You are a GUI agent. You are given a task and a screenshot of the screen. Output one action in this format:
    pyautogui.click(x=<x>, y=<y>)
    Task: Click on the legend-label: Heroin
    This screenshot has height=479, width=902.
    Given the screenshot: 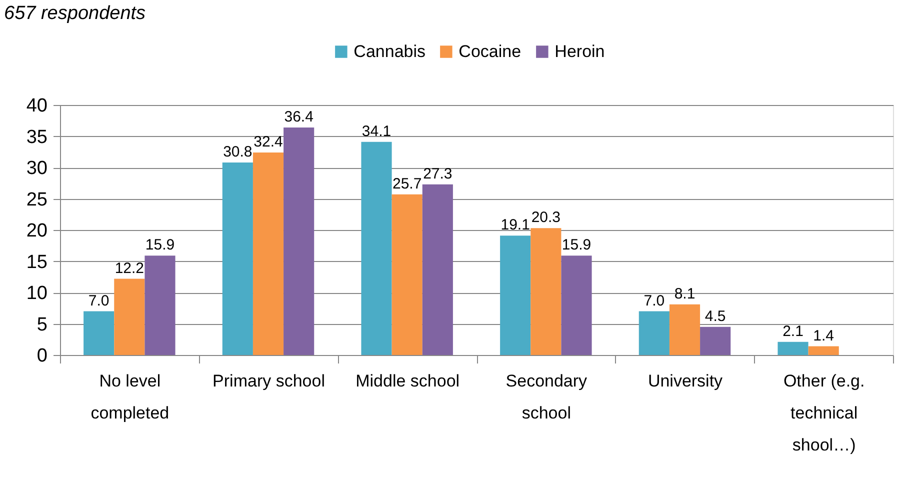 What is the action you would take?
    pyautogui.click(x=579, y=51)
    